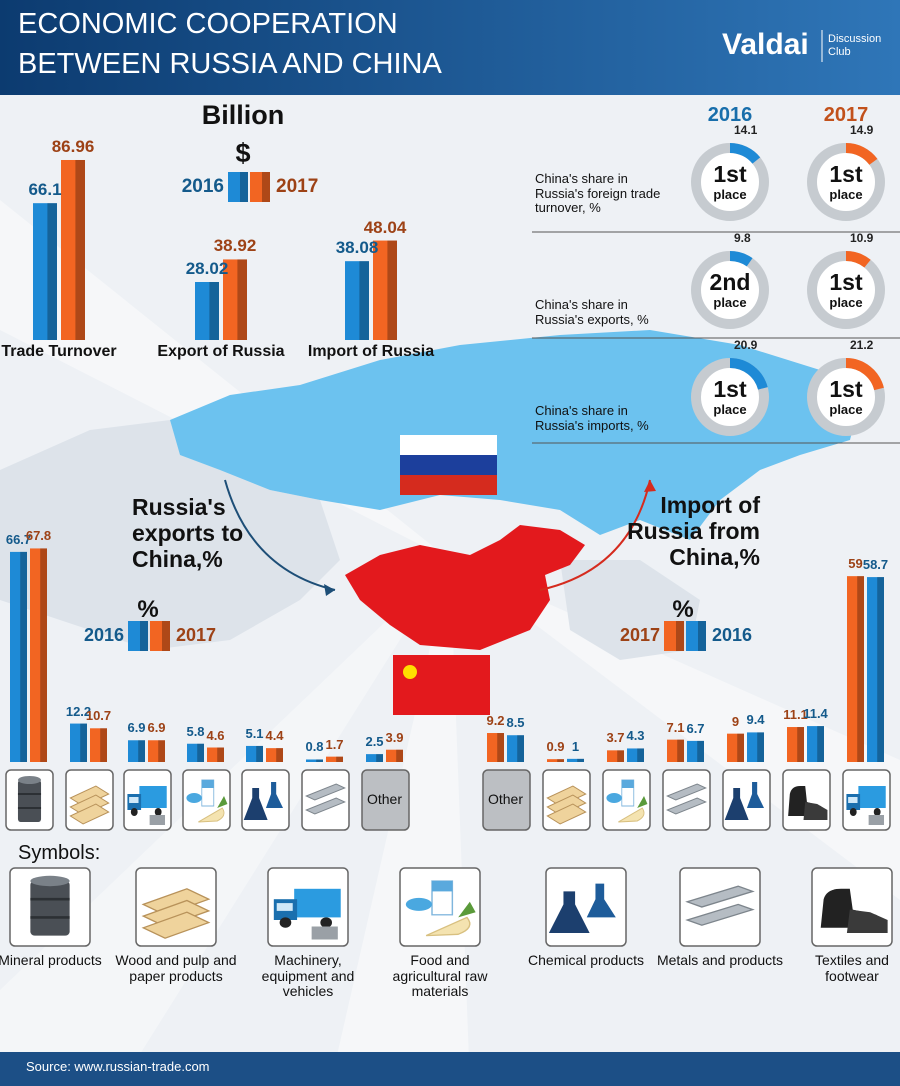 This screenshot has height=1086, width=900. What do you see at coordinates (846, 115) in the screenshot?
I see `column-year: 2017` at bounding box center [846, 115].